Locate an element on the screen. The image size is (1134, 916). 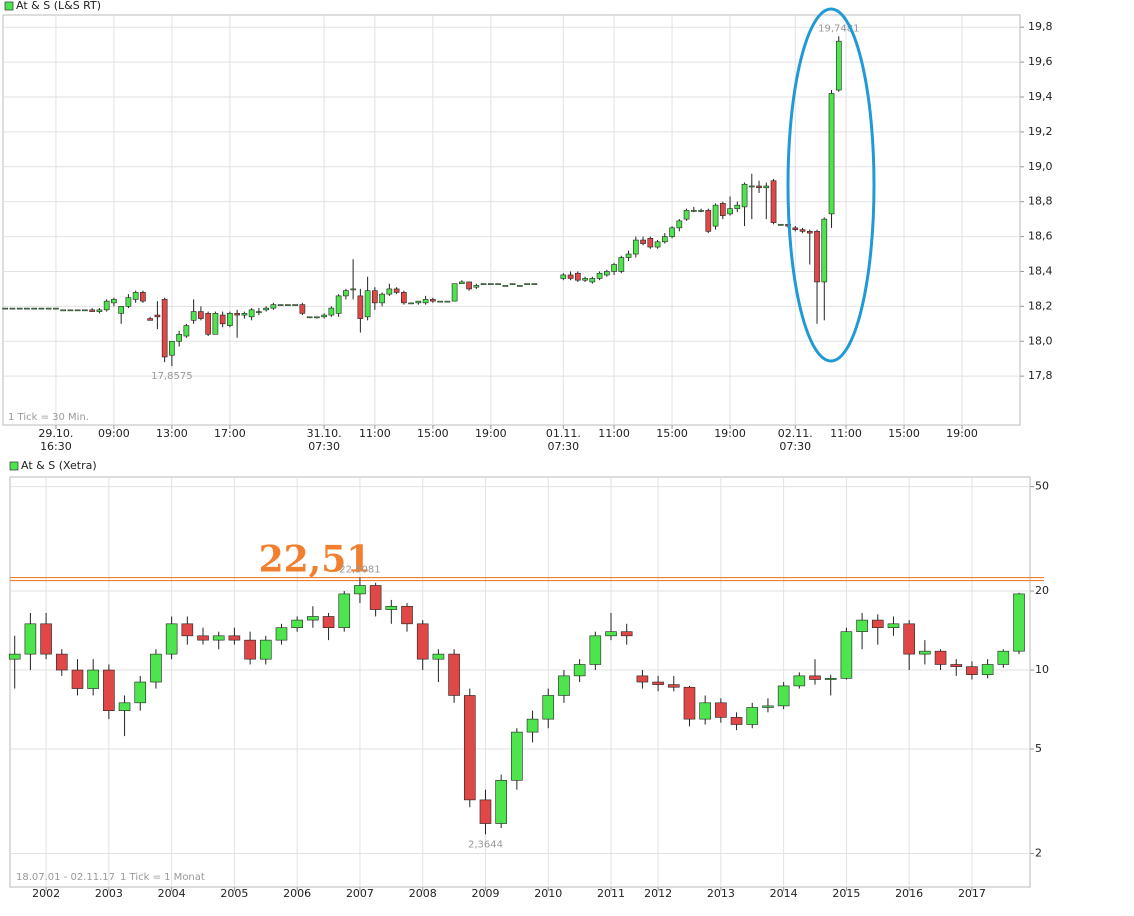
x-tick-label: 17:00 is located at coordinates (230, 433).